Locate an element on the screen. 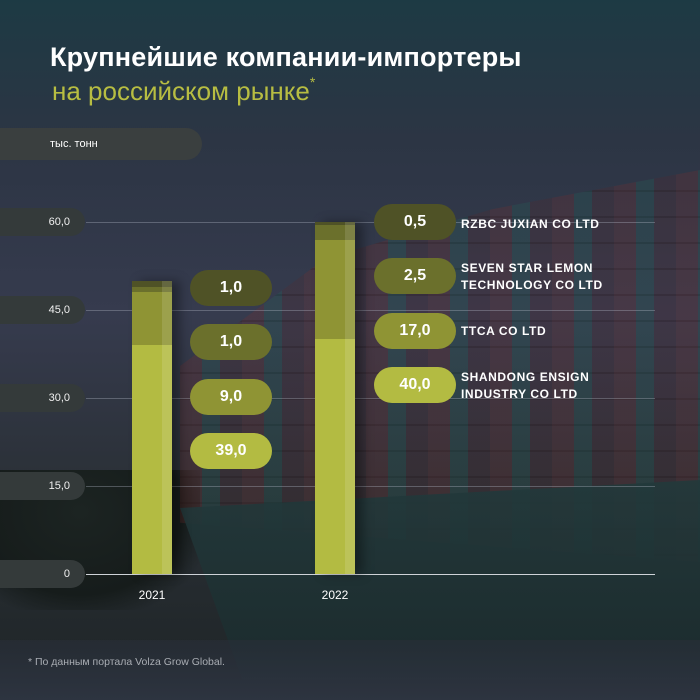 The image size is (700, 700). chart-subtitle: на российском рынке* is located at coordinates (184, 90).